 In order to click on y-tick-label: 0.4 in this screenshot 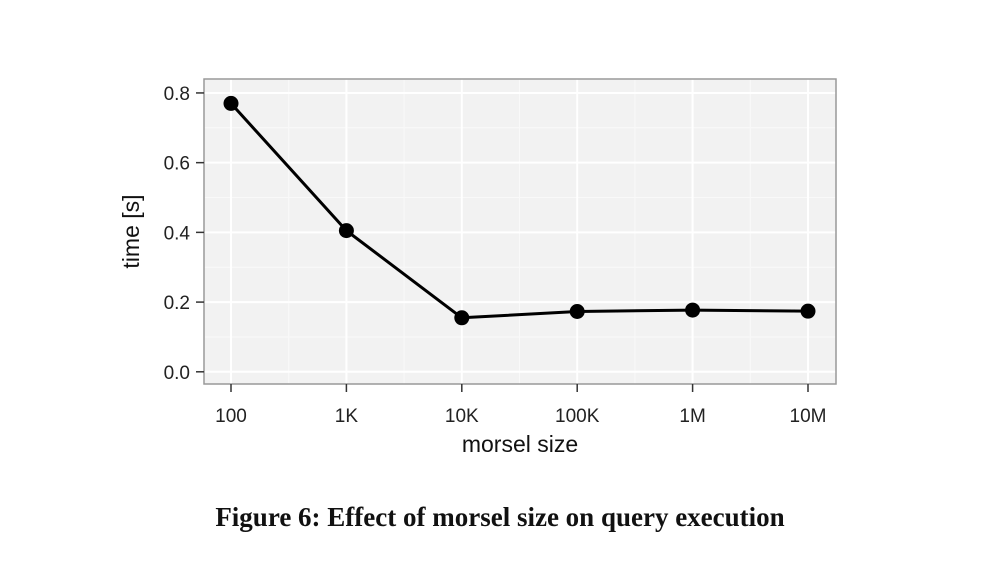, I will do `click(177, 233)`.